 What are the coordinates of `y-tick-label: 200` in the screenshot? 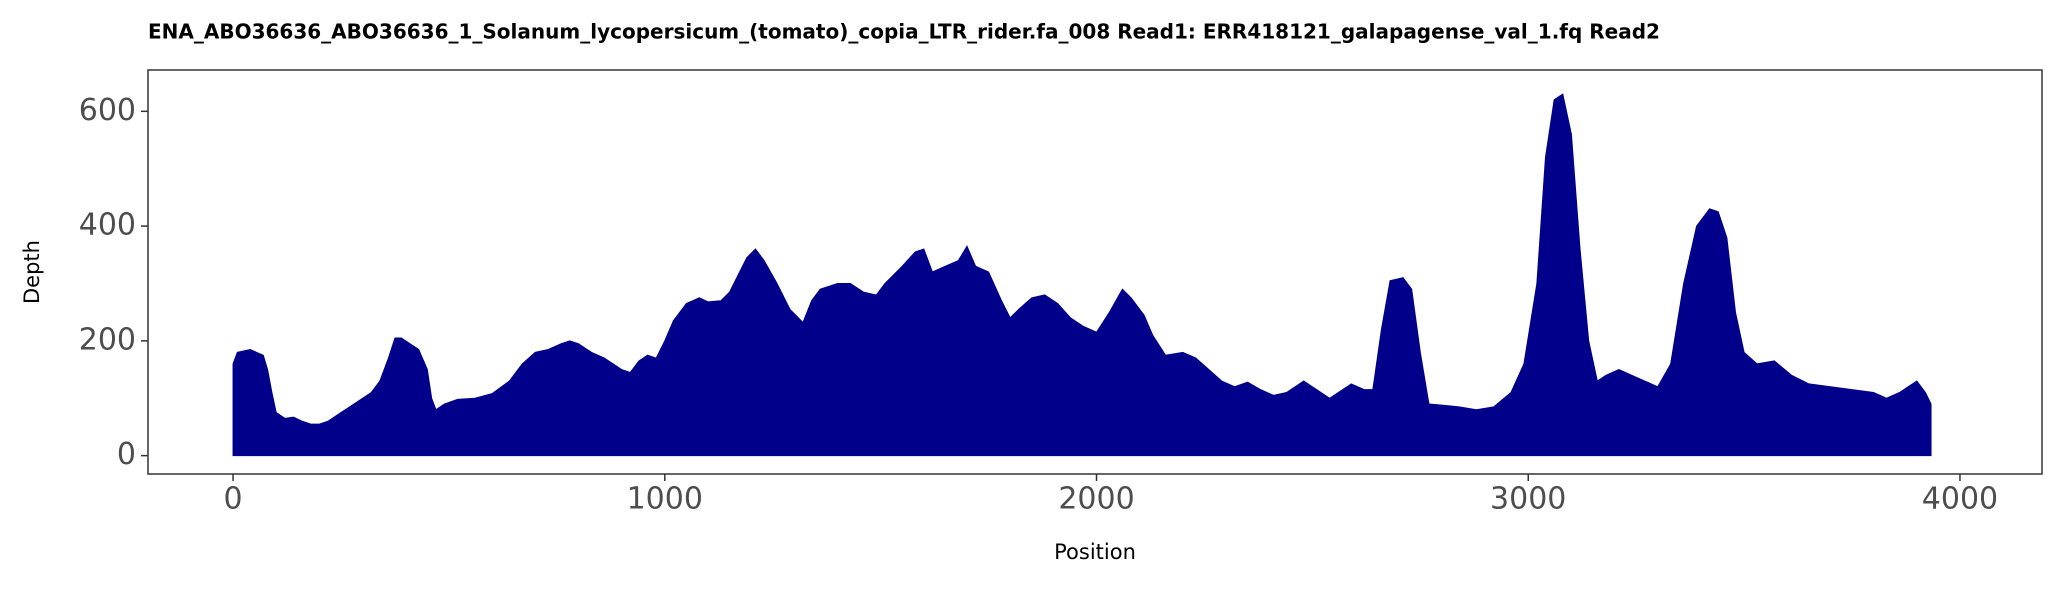 It's located at (107, 339).